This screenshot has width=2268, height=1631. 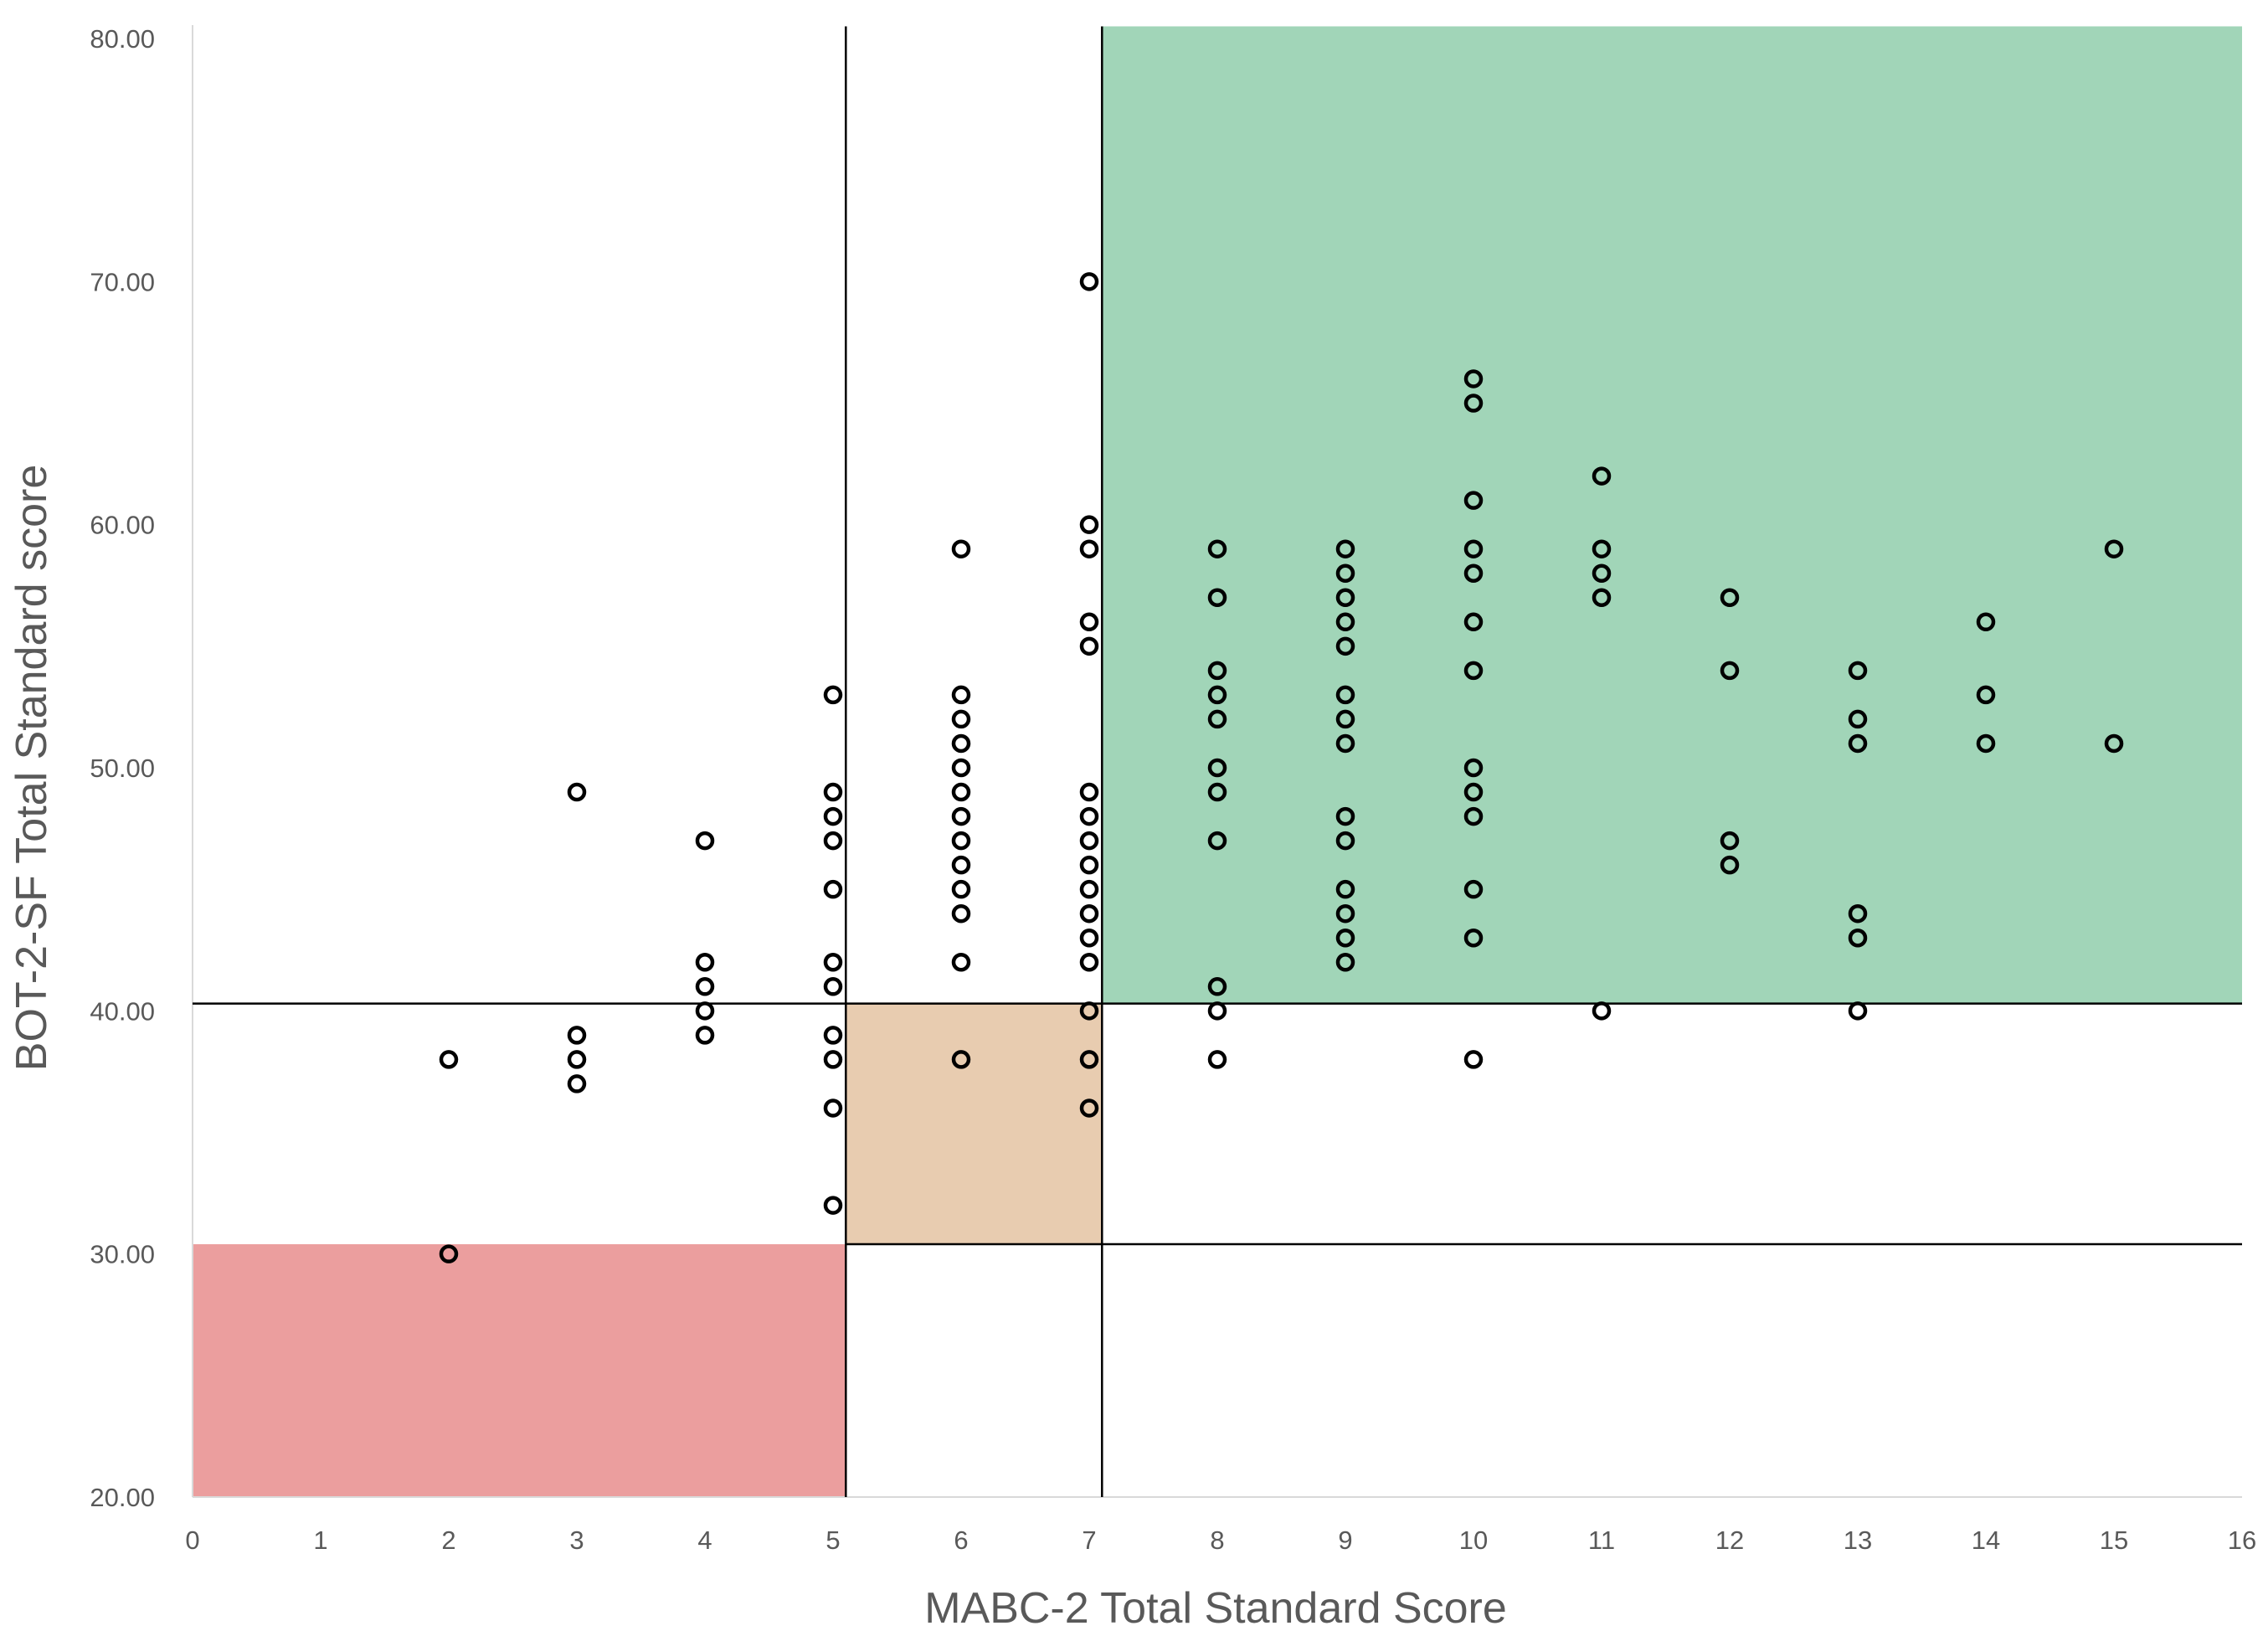 I want to click on x-axis-tick-labels: 0 1 2 3 4 5 6 7 8 9 10 11 12 13 14 15 16, so click(x=1220, y=1541).